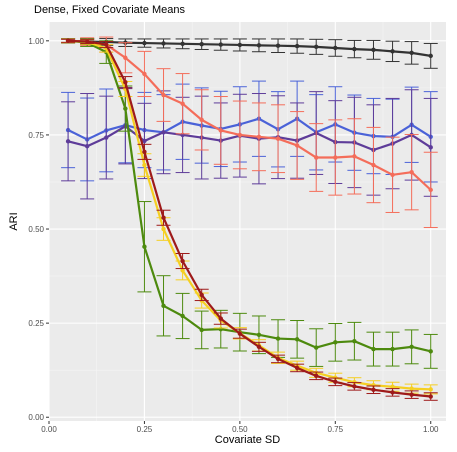  What do you see at coordinates (49, 429) in the screenshot?
I see `x-tick-label: 0.00` at bounding box center [49, 429].